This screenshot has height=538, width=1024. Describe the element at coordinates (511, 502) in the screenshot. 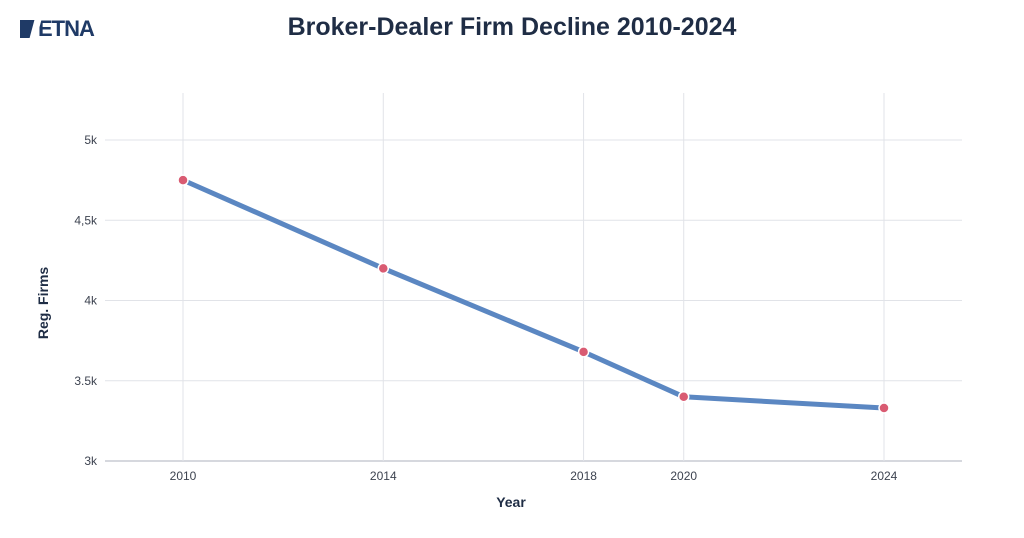

I see `x-axis-label: Year` at that location.